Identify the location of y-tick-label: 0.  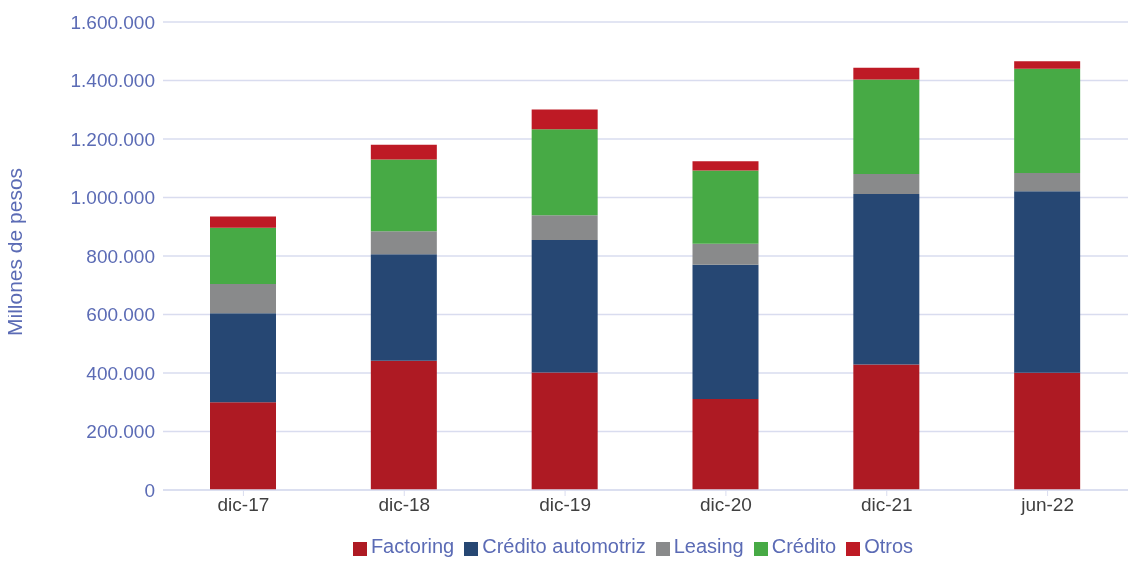
(149, 490).